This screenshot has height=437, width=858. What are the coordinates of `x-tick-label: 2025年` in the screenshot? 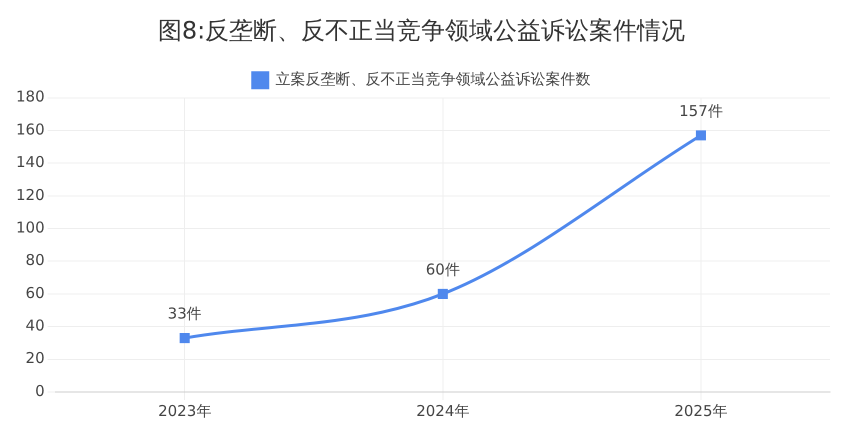 It's located at (701, 411).